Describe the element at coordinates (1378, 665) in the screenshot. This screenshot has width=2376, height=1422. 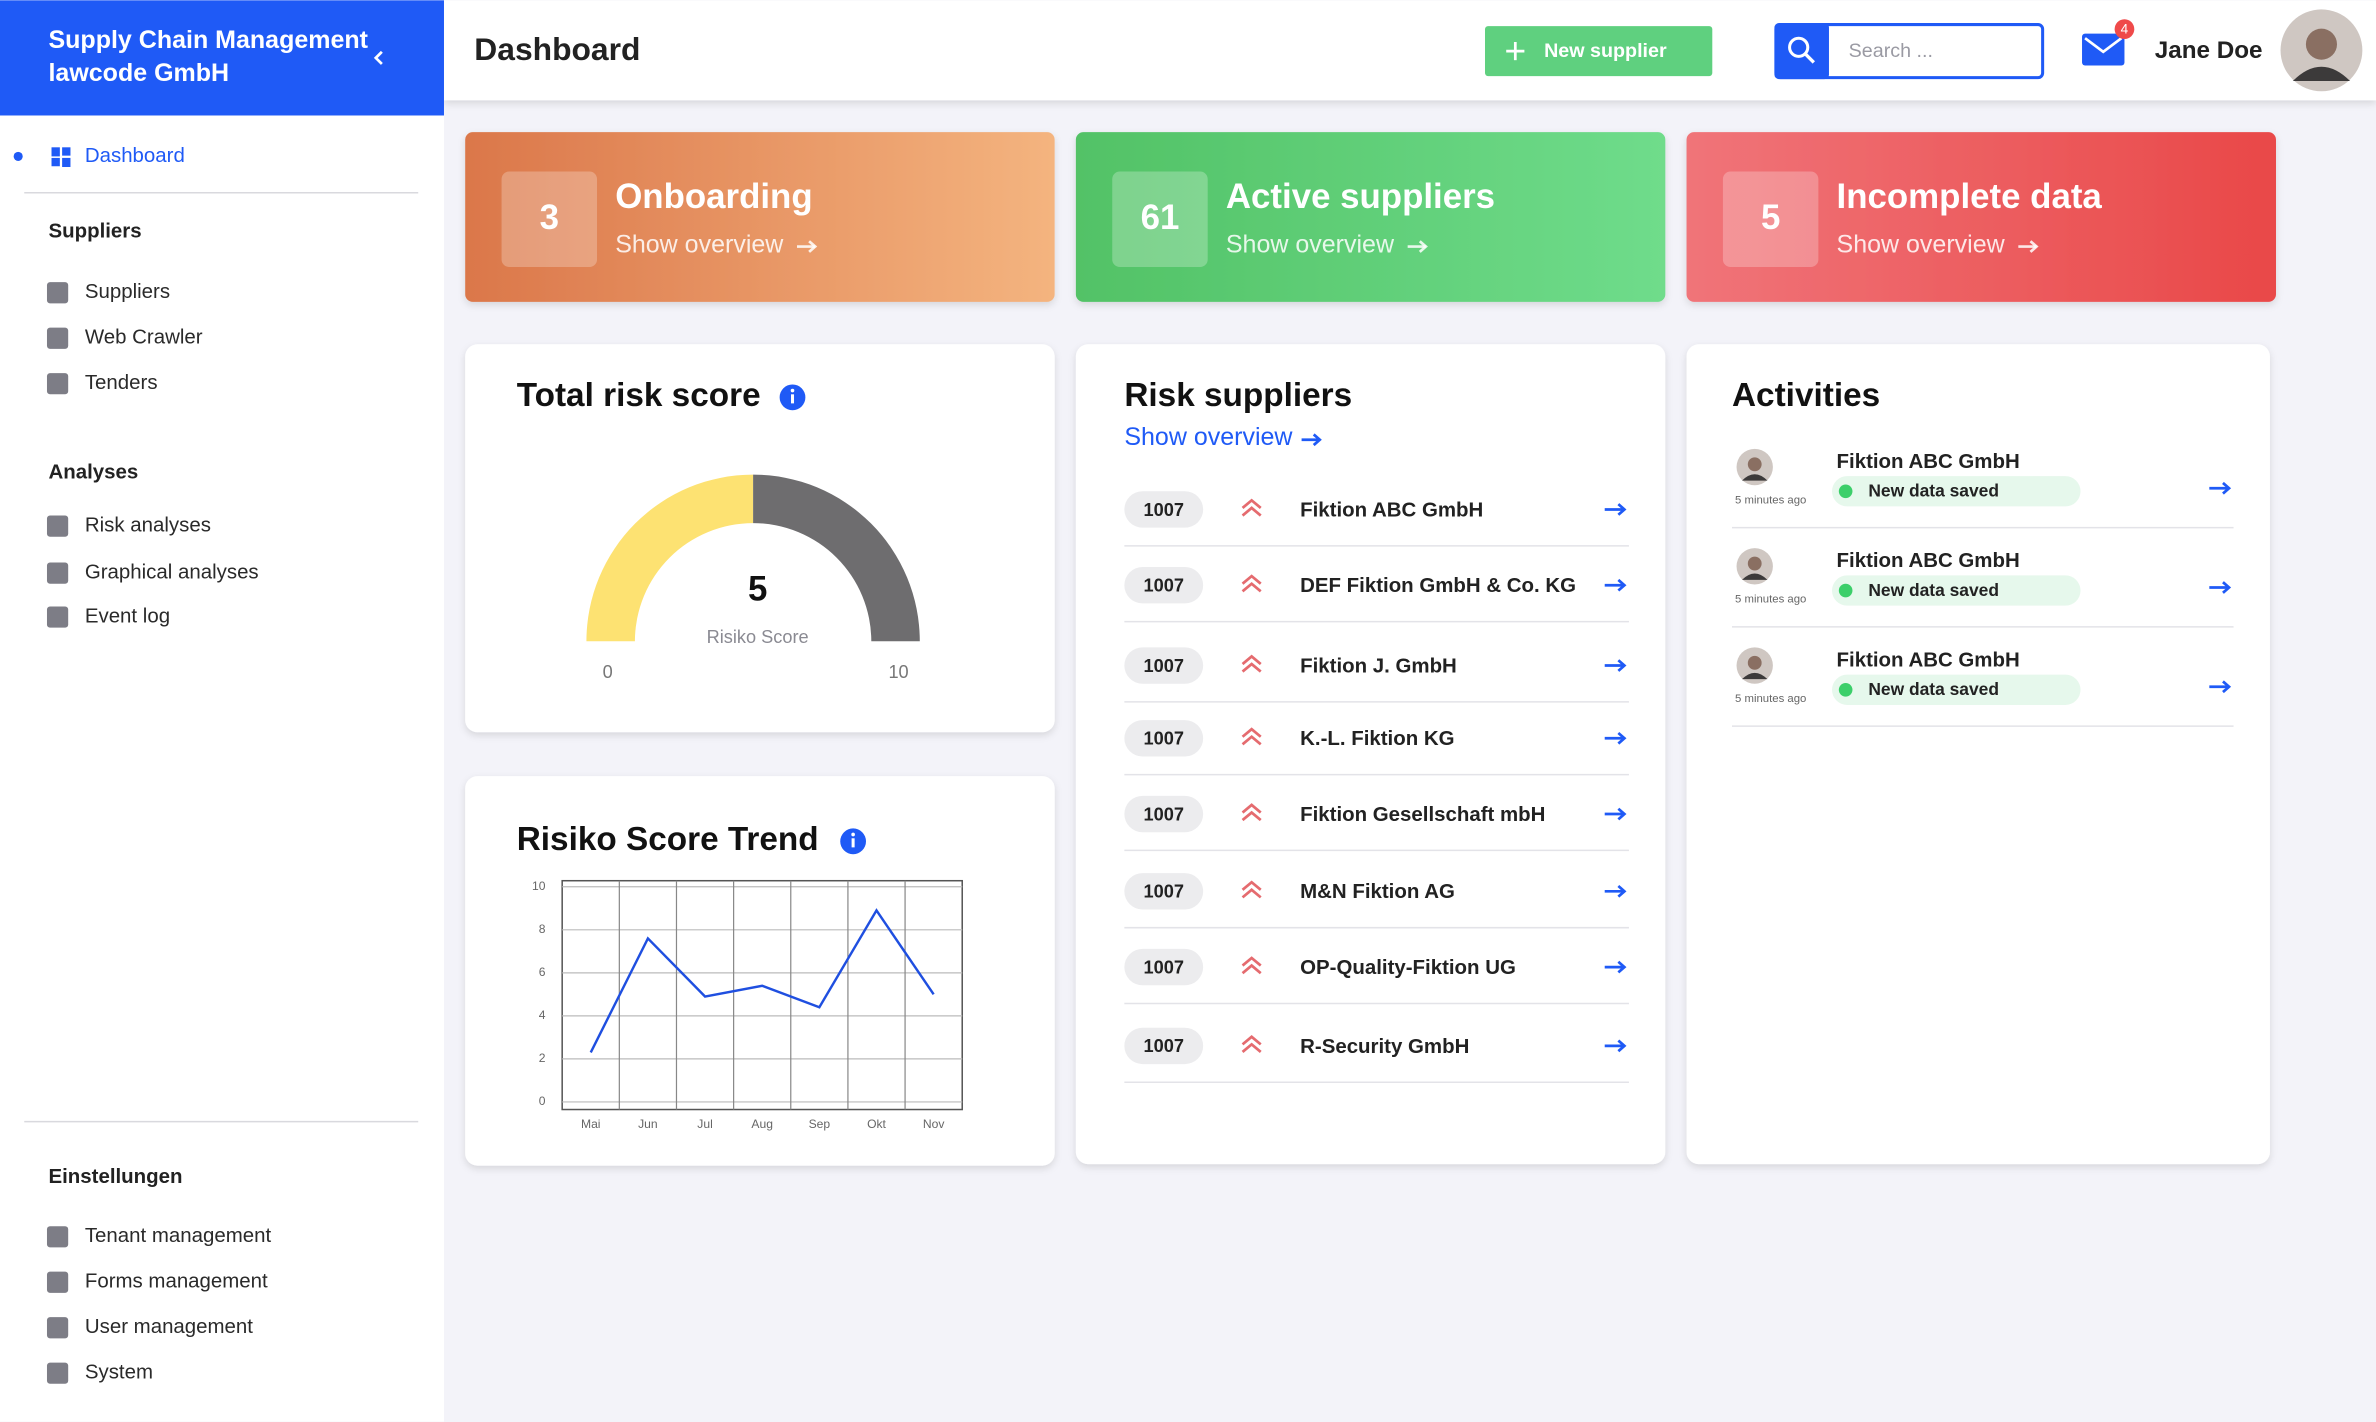
I see `supplier-name: Fiktion J. GmbH` at that location.